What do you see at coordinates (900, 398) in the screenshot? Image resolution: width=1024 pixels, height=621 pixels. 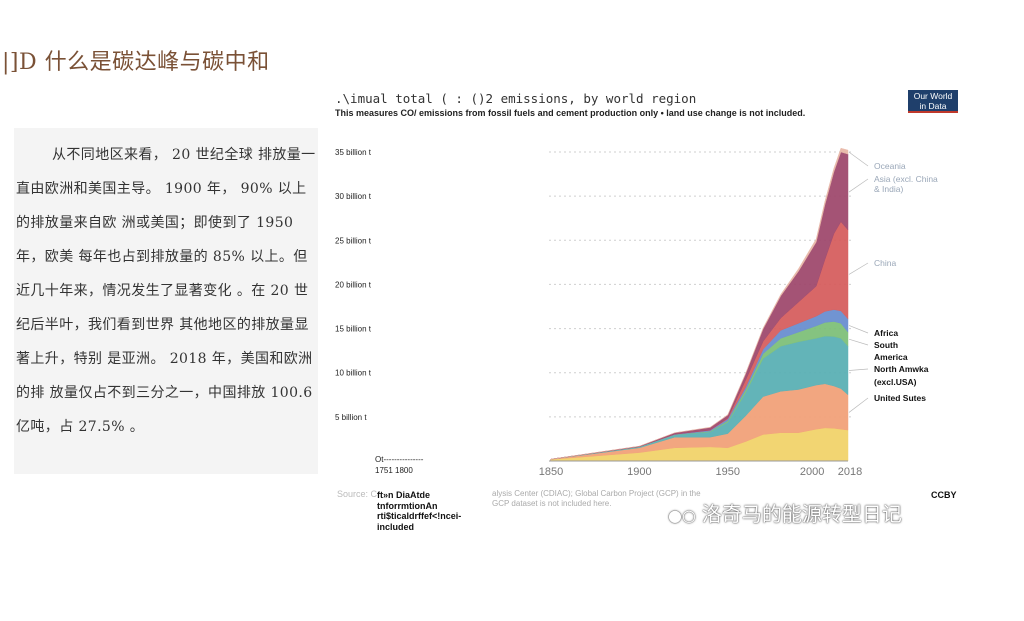 I see `legend-label: United Sutes` at bounding box center [900, 398].